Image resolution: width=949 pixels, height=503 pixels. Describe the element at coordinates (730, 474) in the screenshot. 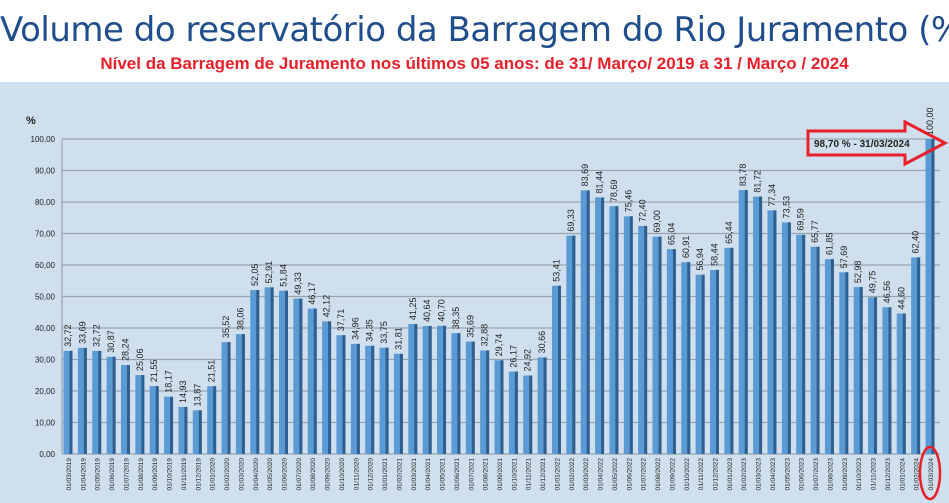

I see `x-tick-label: 01/01/2023` at that location.